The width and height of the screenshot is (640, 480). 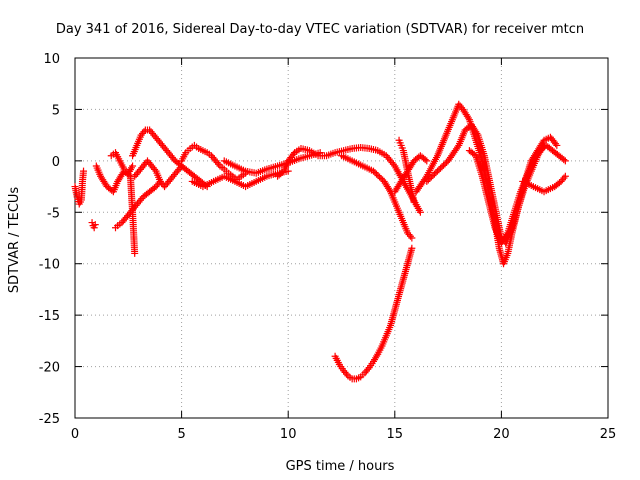 I want to click on x-tick-label: 5, so click(x=181, y=434).